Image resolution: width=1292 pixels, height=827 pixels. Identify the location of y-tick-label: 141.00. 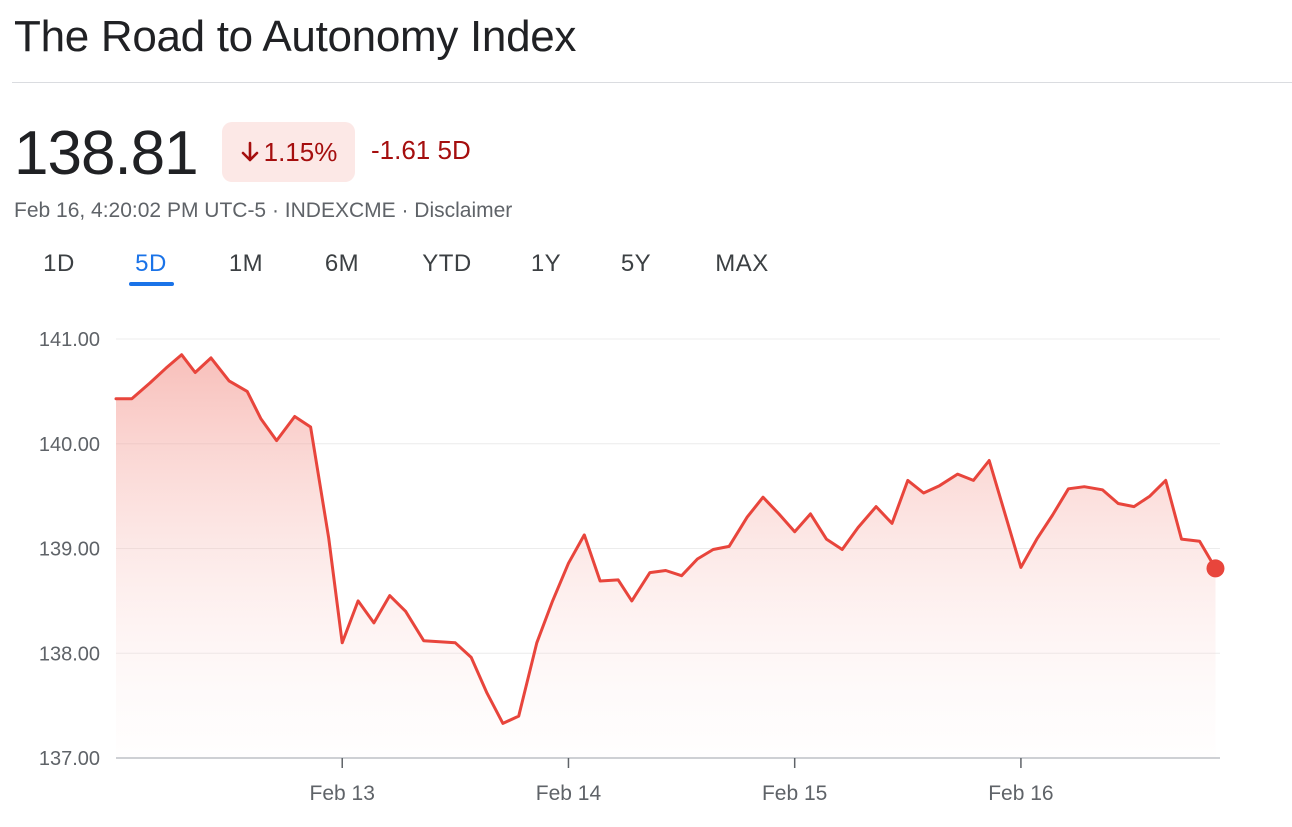
(69, 340).